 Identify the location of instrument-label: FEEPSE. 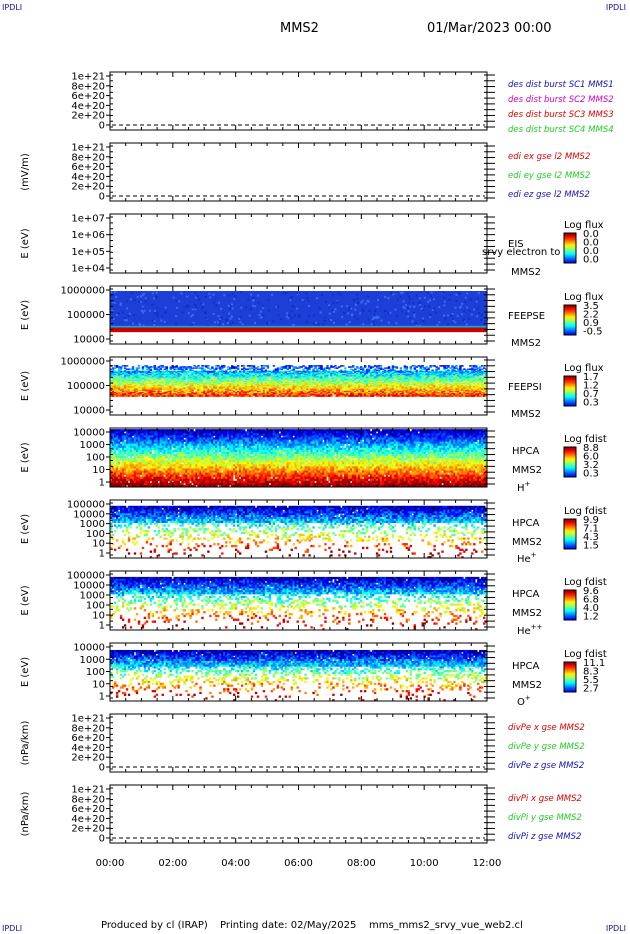
(526, 316).